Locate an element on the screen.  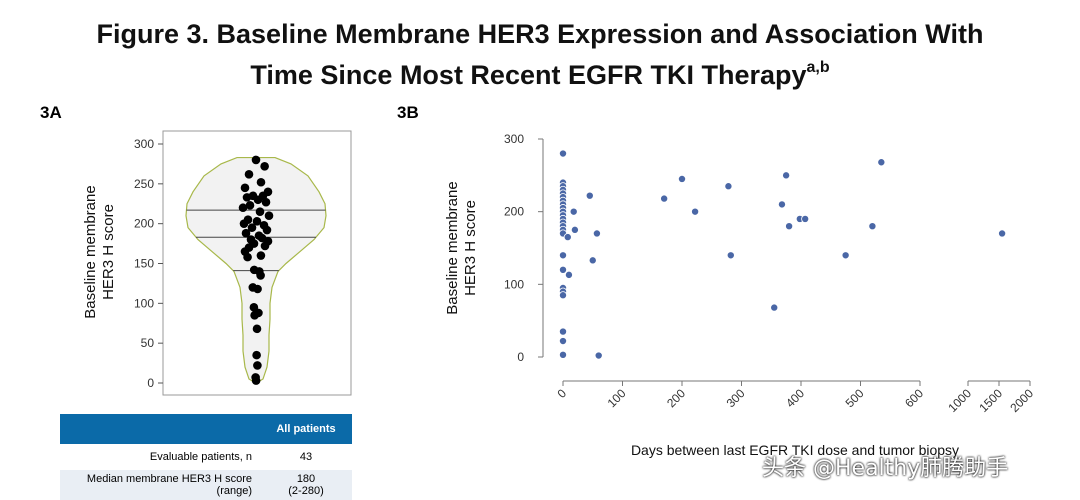
table-row-value-line1: 180 is located at coordinates (306, 479).